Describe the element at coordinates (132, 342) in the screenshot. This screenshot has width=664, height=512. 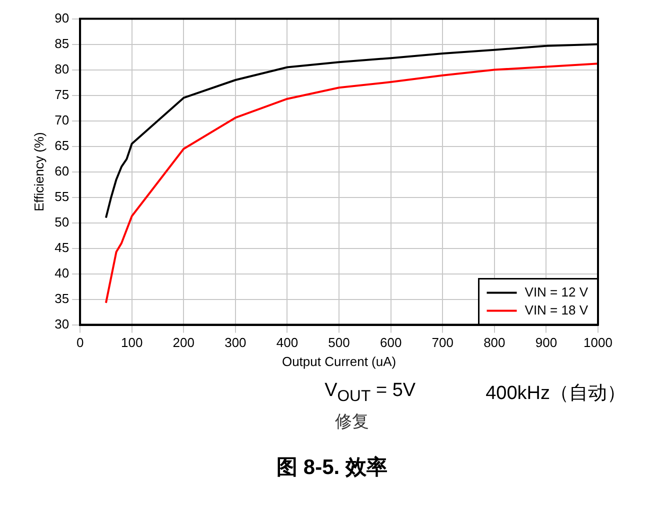
I see `x-tick-label: 100` at that location.